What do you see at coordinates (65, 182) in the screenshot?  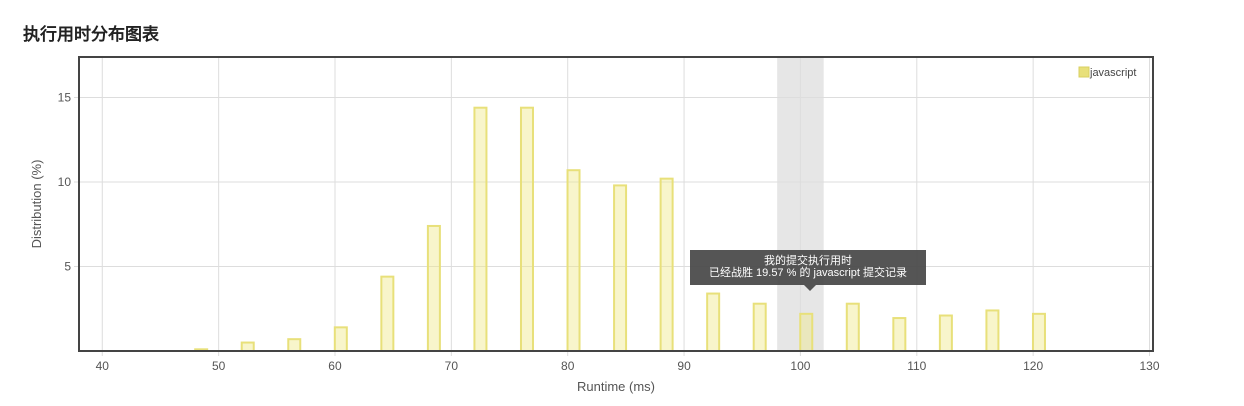 I see `y-tick-label: 10` at bounding box center [65, 182].